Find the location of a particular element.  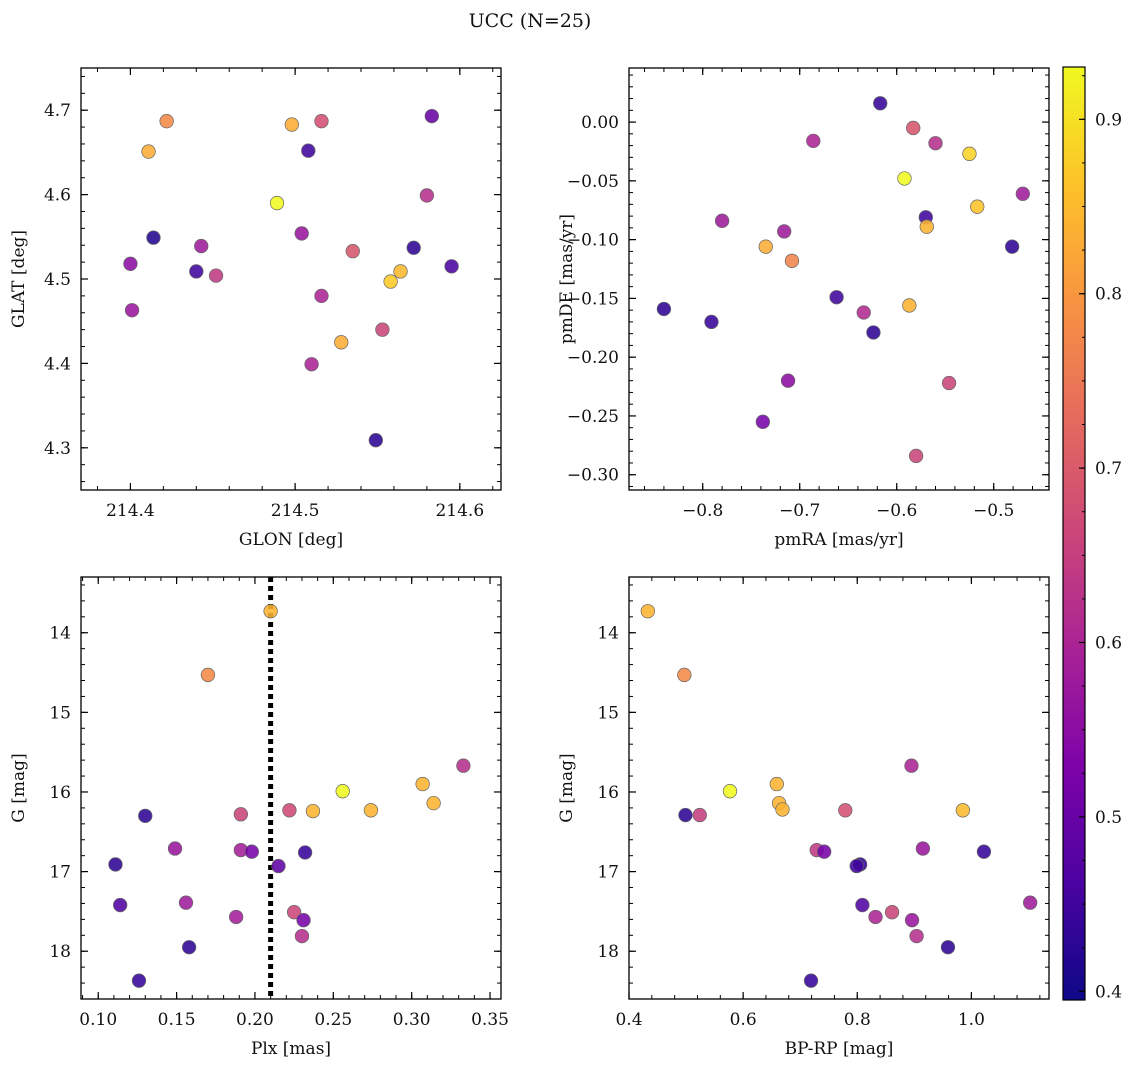

x-axis-label: pmRA [mas/yr] is located at coordinates (838, 540).